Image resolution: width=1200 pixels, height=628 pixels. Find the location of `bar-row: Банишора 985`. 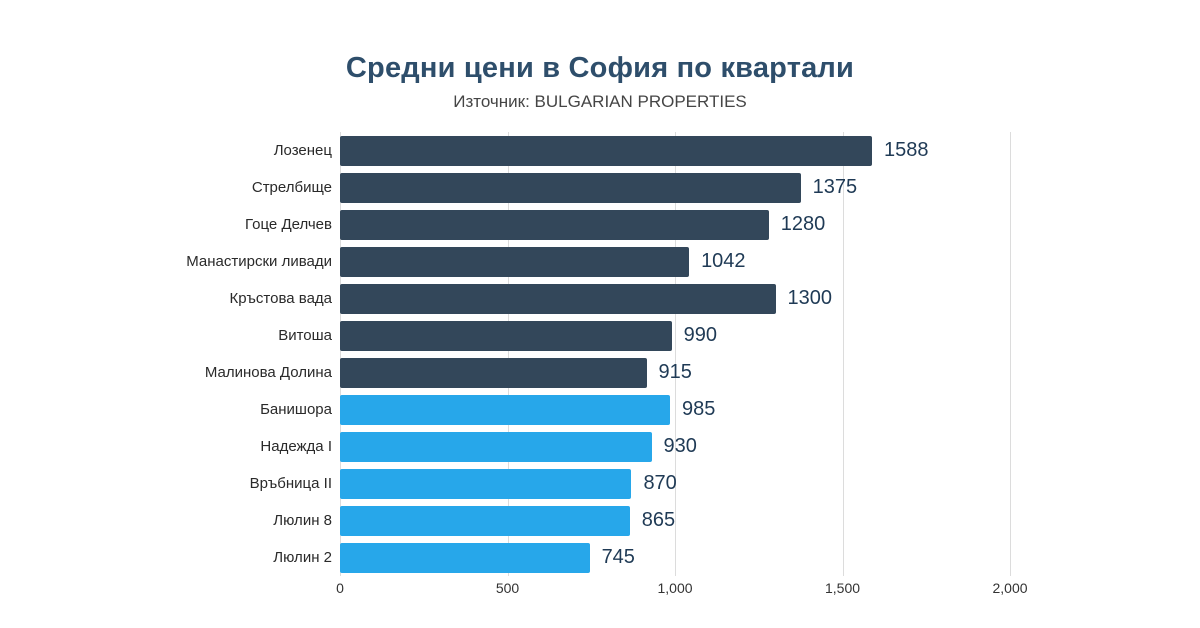

bar-row: Банишора 985 is located at coordinates (510, 409).